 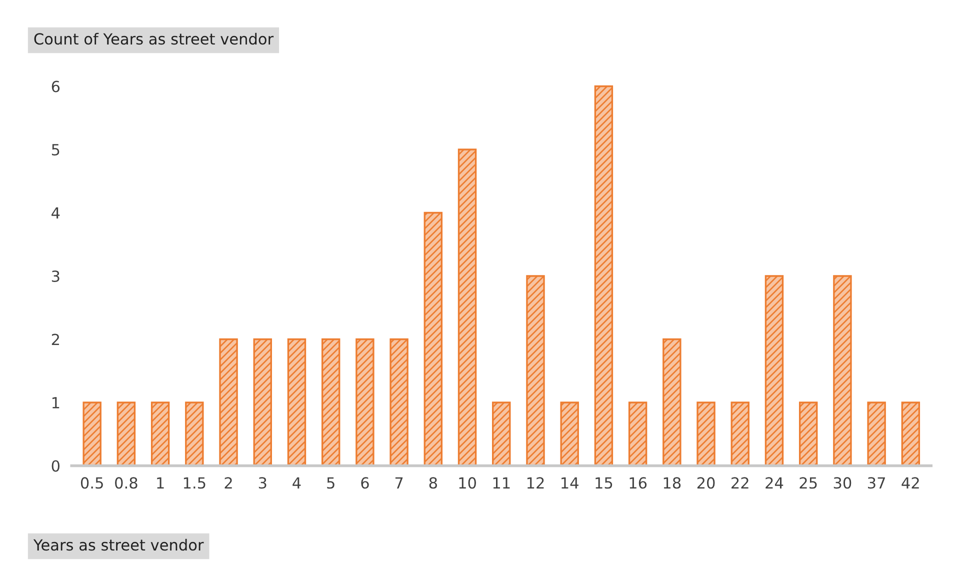 What do you see at coordinates (56, 150) in the screenshot?
I see `y-tick-label: 5` at bounding box center [56, 150].